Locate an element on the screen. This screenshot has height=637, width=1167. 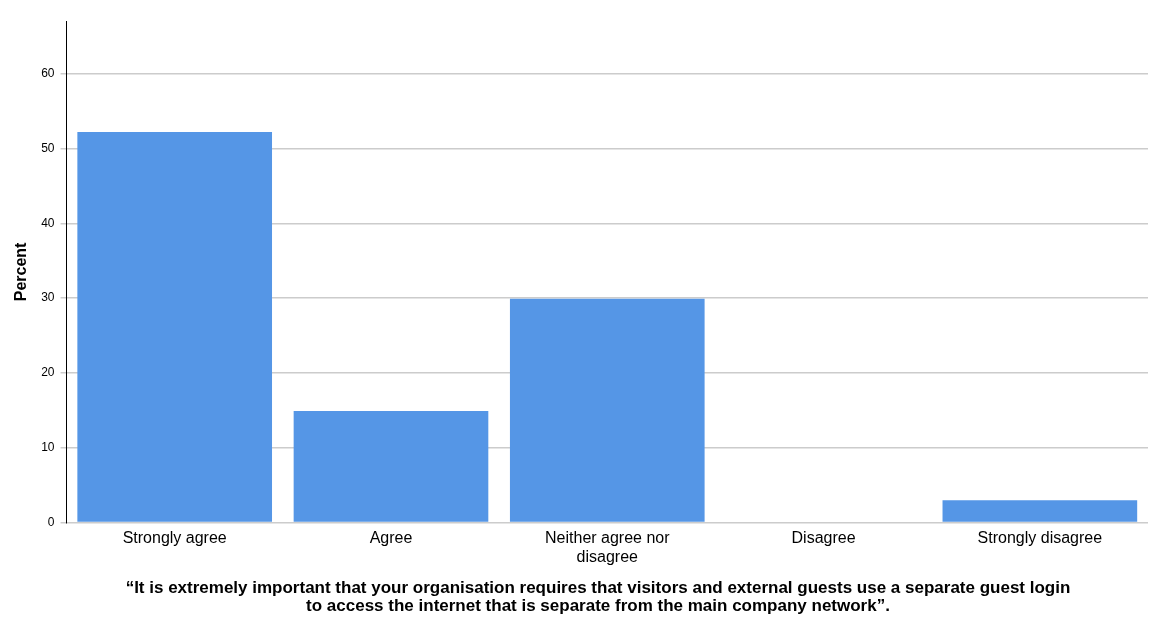
y-tick-label: 20 is located at coordinates (48, 372).